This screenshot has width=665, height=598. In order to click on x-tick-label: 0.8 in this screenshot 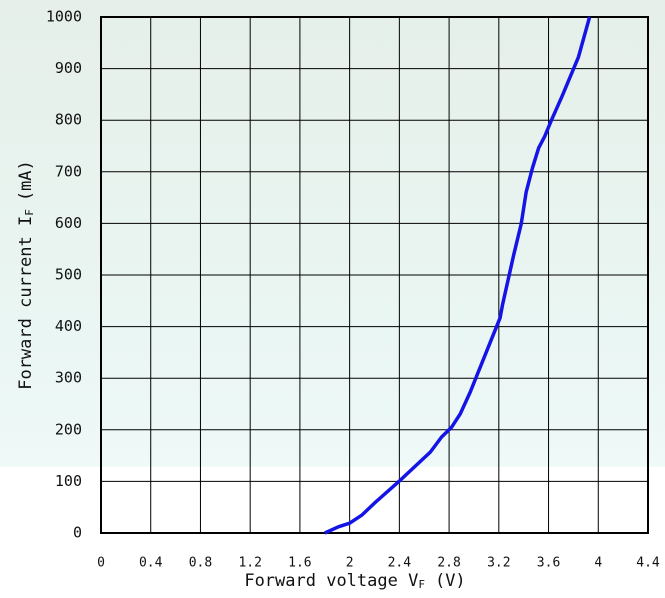, I will do `click(200, 563)`.